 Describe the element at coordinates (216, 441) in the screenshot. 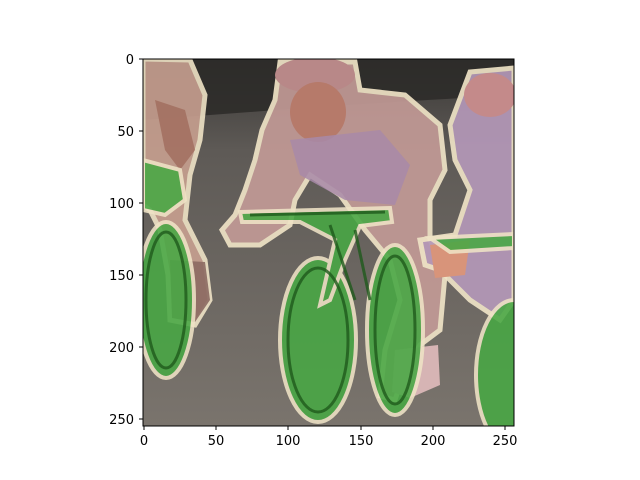

I see `x-tick-label: 50` at that location.